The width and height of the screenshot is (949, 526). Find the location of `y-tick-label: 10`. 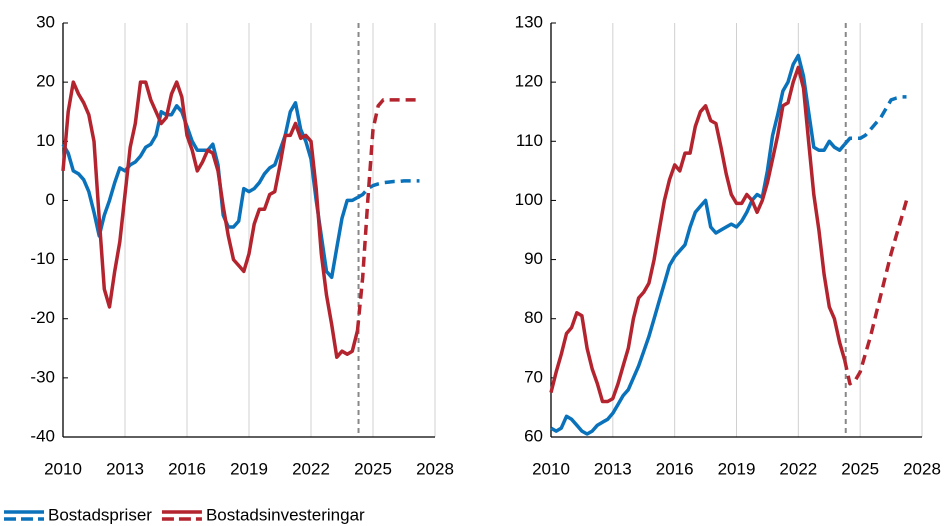

y-tick-label: 10 is located at coordinates (45, 140).